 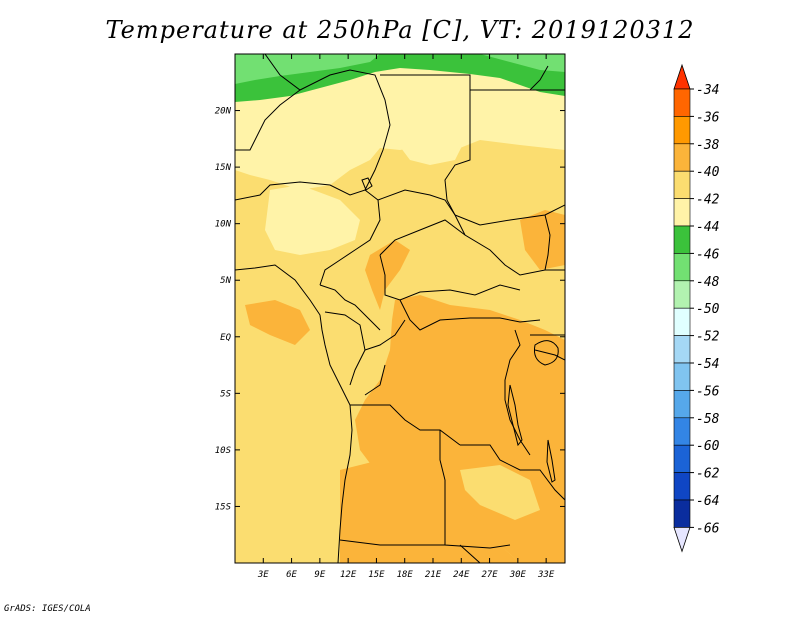 What do you see at coordinates (708, 528) in the screenshot?
I see `colorbar-label: -66` at bounding box center [708, 528].